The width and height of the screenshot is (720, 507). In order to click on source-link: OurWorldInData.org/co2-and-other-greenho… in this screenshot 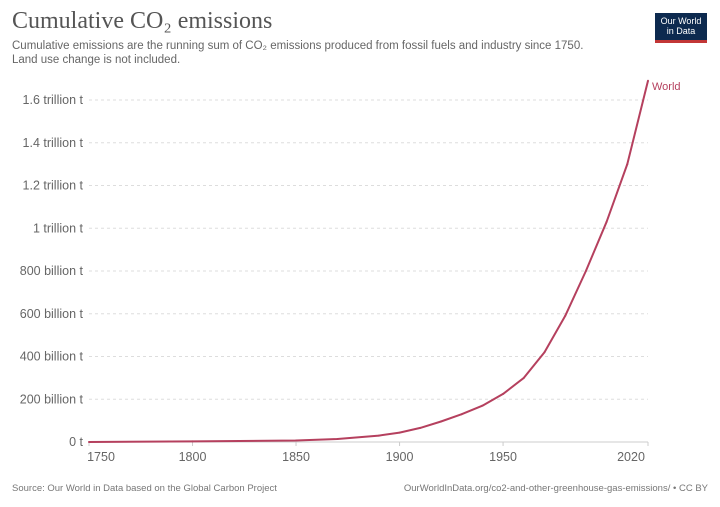, I will do `click(555, 488)`.